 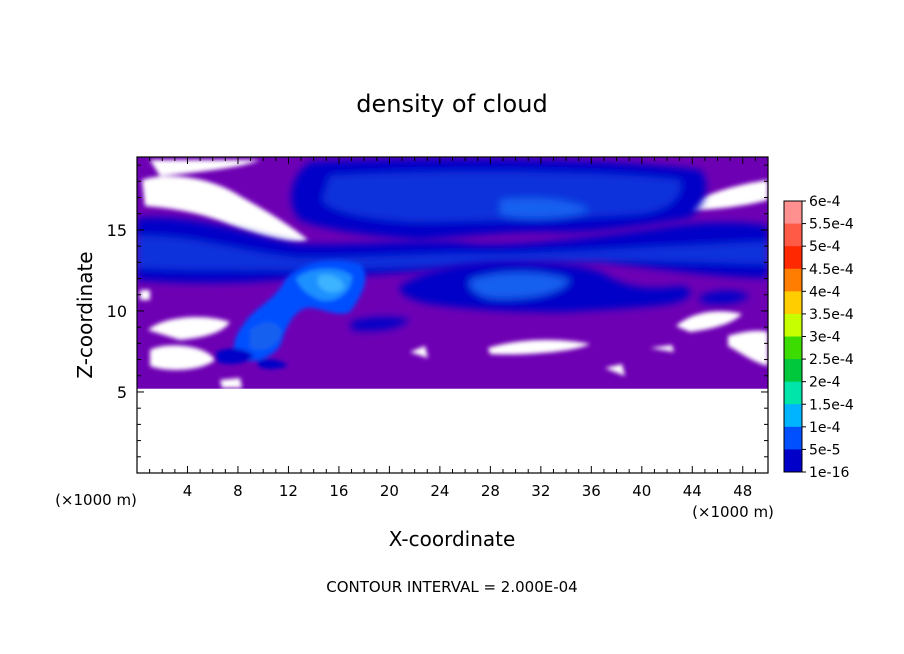 What do you see at coordinates (451, 104) in the screenshot?
I see `chart-title: density of cloud` at bounding box center [451, 104].